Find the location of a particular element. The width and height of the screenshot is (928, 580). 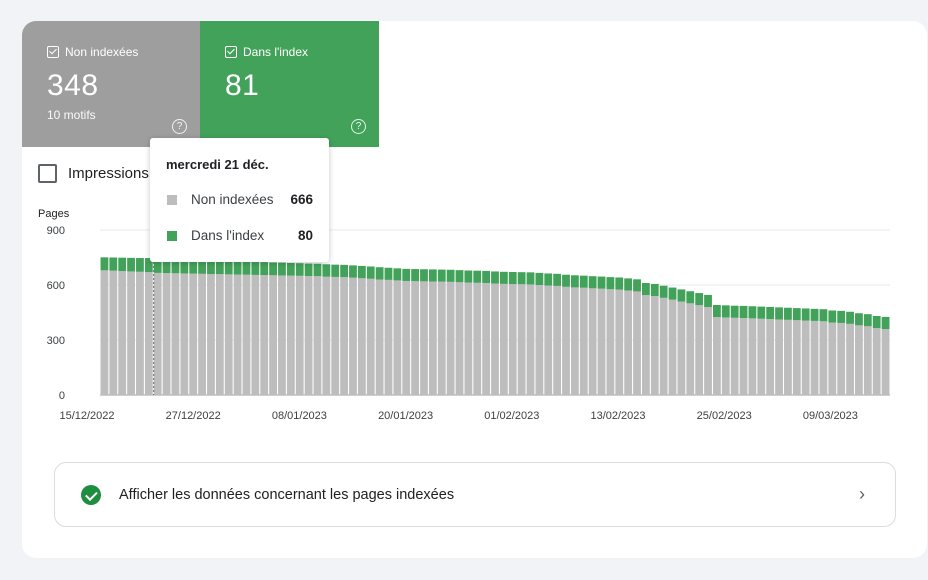

tile-indexed: Dans l'index 81 ? is located at coordinates (289, 84).